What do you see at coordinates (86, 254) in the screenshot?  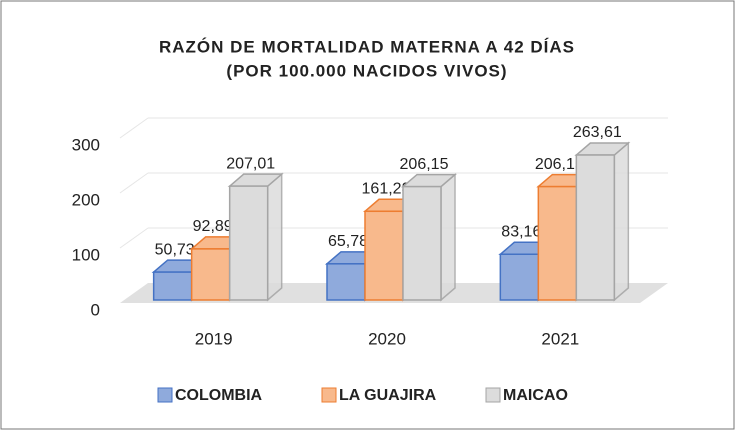 I see `y-tick-label: 100` at bounding box center [86, 254].